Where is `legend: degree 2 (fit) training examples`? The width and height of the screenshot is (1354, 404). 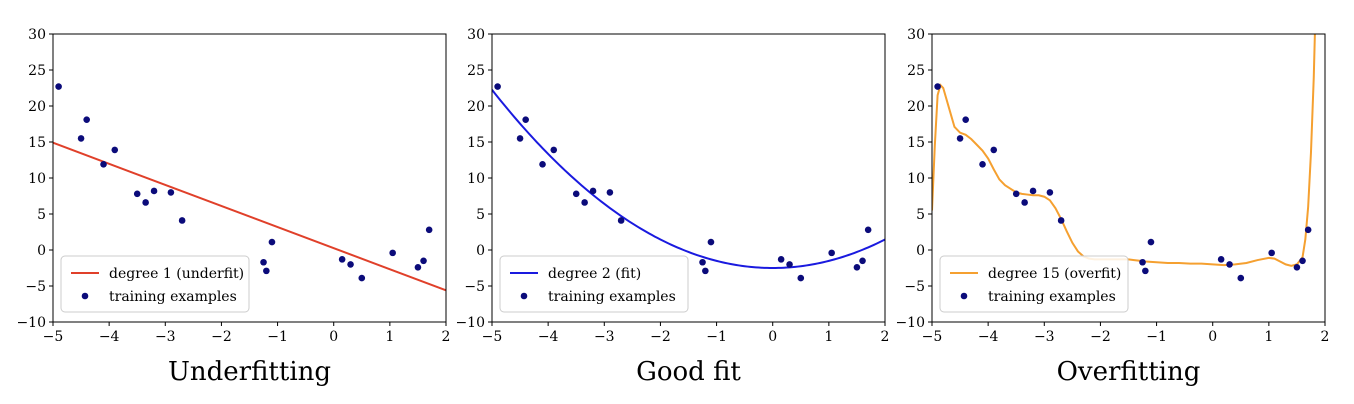 legend: degree 2 (fit) training examples is located at coordinates (594, 284).